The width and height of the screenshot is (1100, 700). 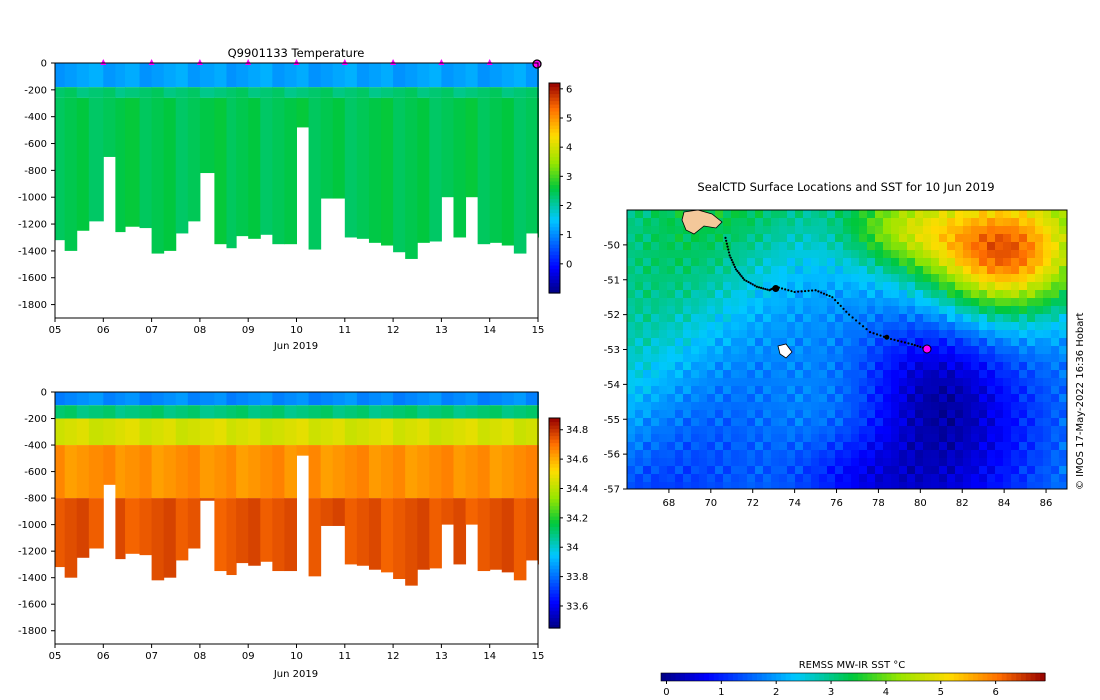 I want to click on colorbar-tick-label: 2, so click(x=776, y=692).